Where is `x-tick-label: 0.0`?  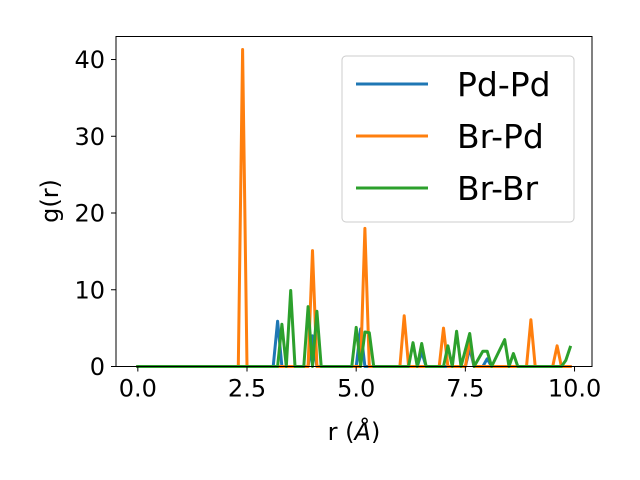 x-tick-label: 0.0 is located at coordinates (138, 389).